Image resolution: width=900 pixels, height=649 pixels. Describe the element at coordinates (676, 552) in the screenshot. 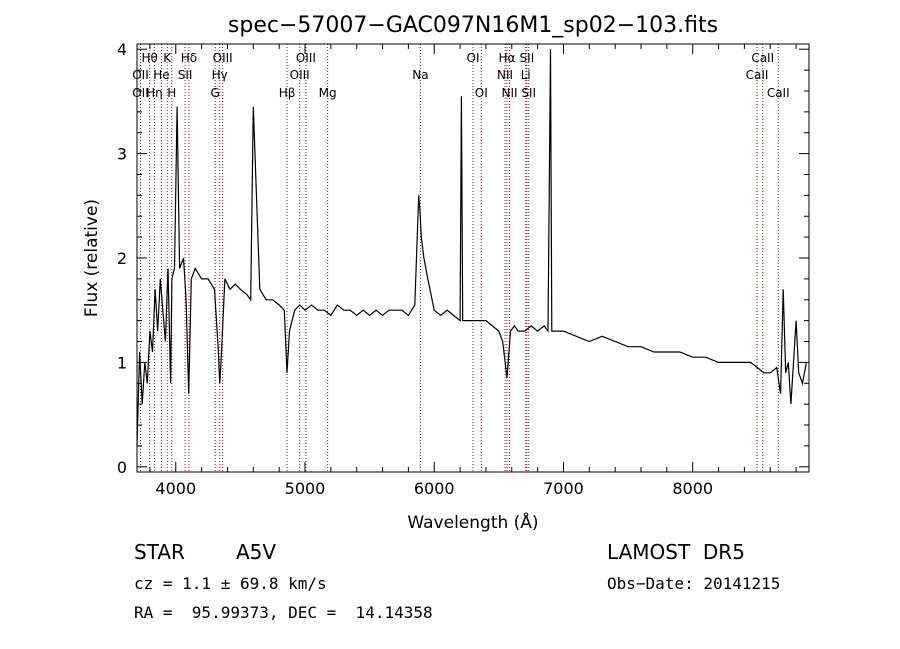

I see `survey-label: LAMOST DR5` at that location.